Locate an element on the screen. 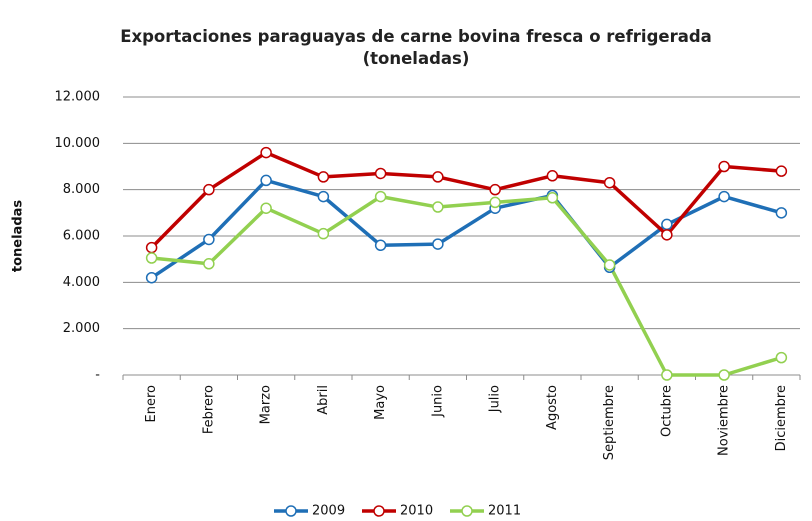 Image resolution: width=812 pixels, height=521 pixels. y-tick-label: 4.000 is located at coordinates (81, 282).